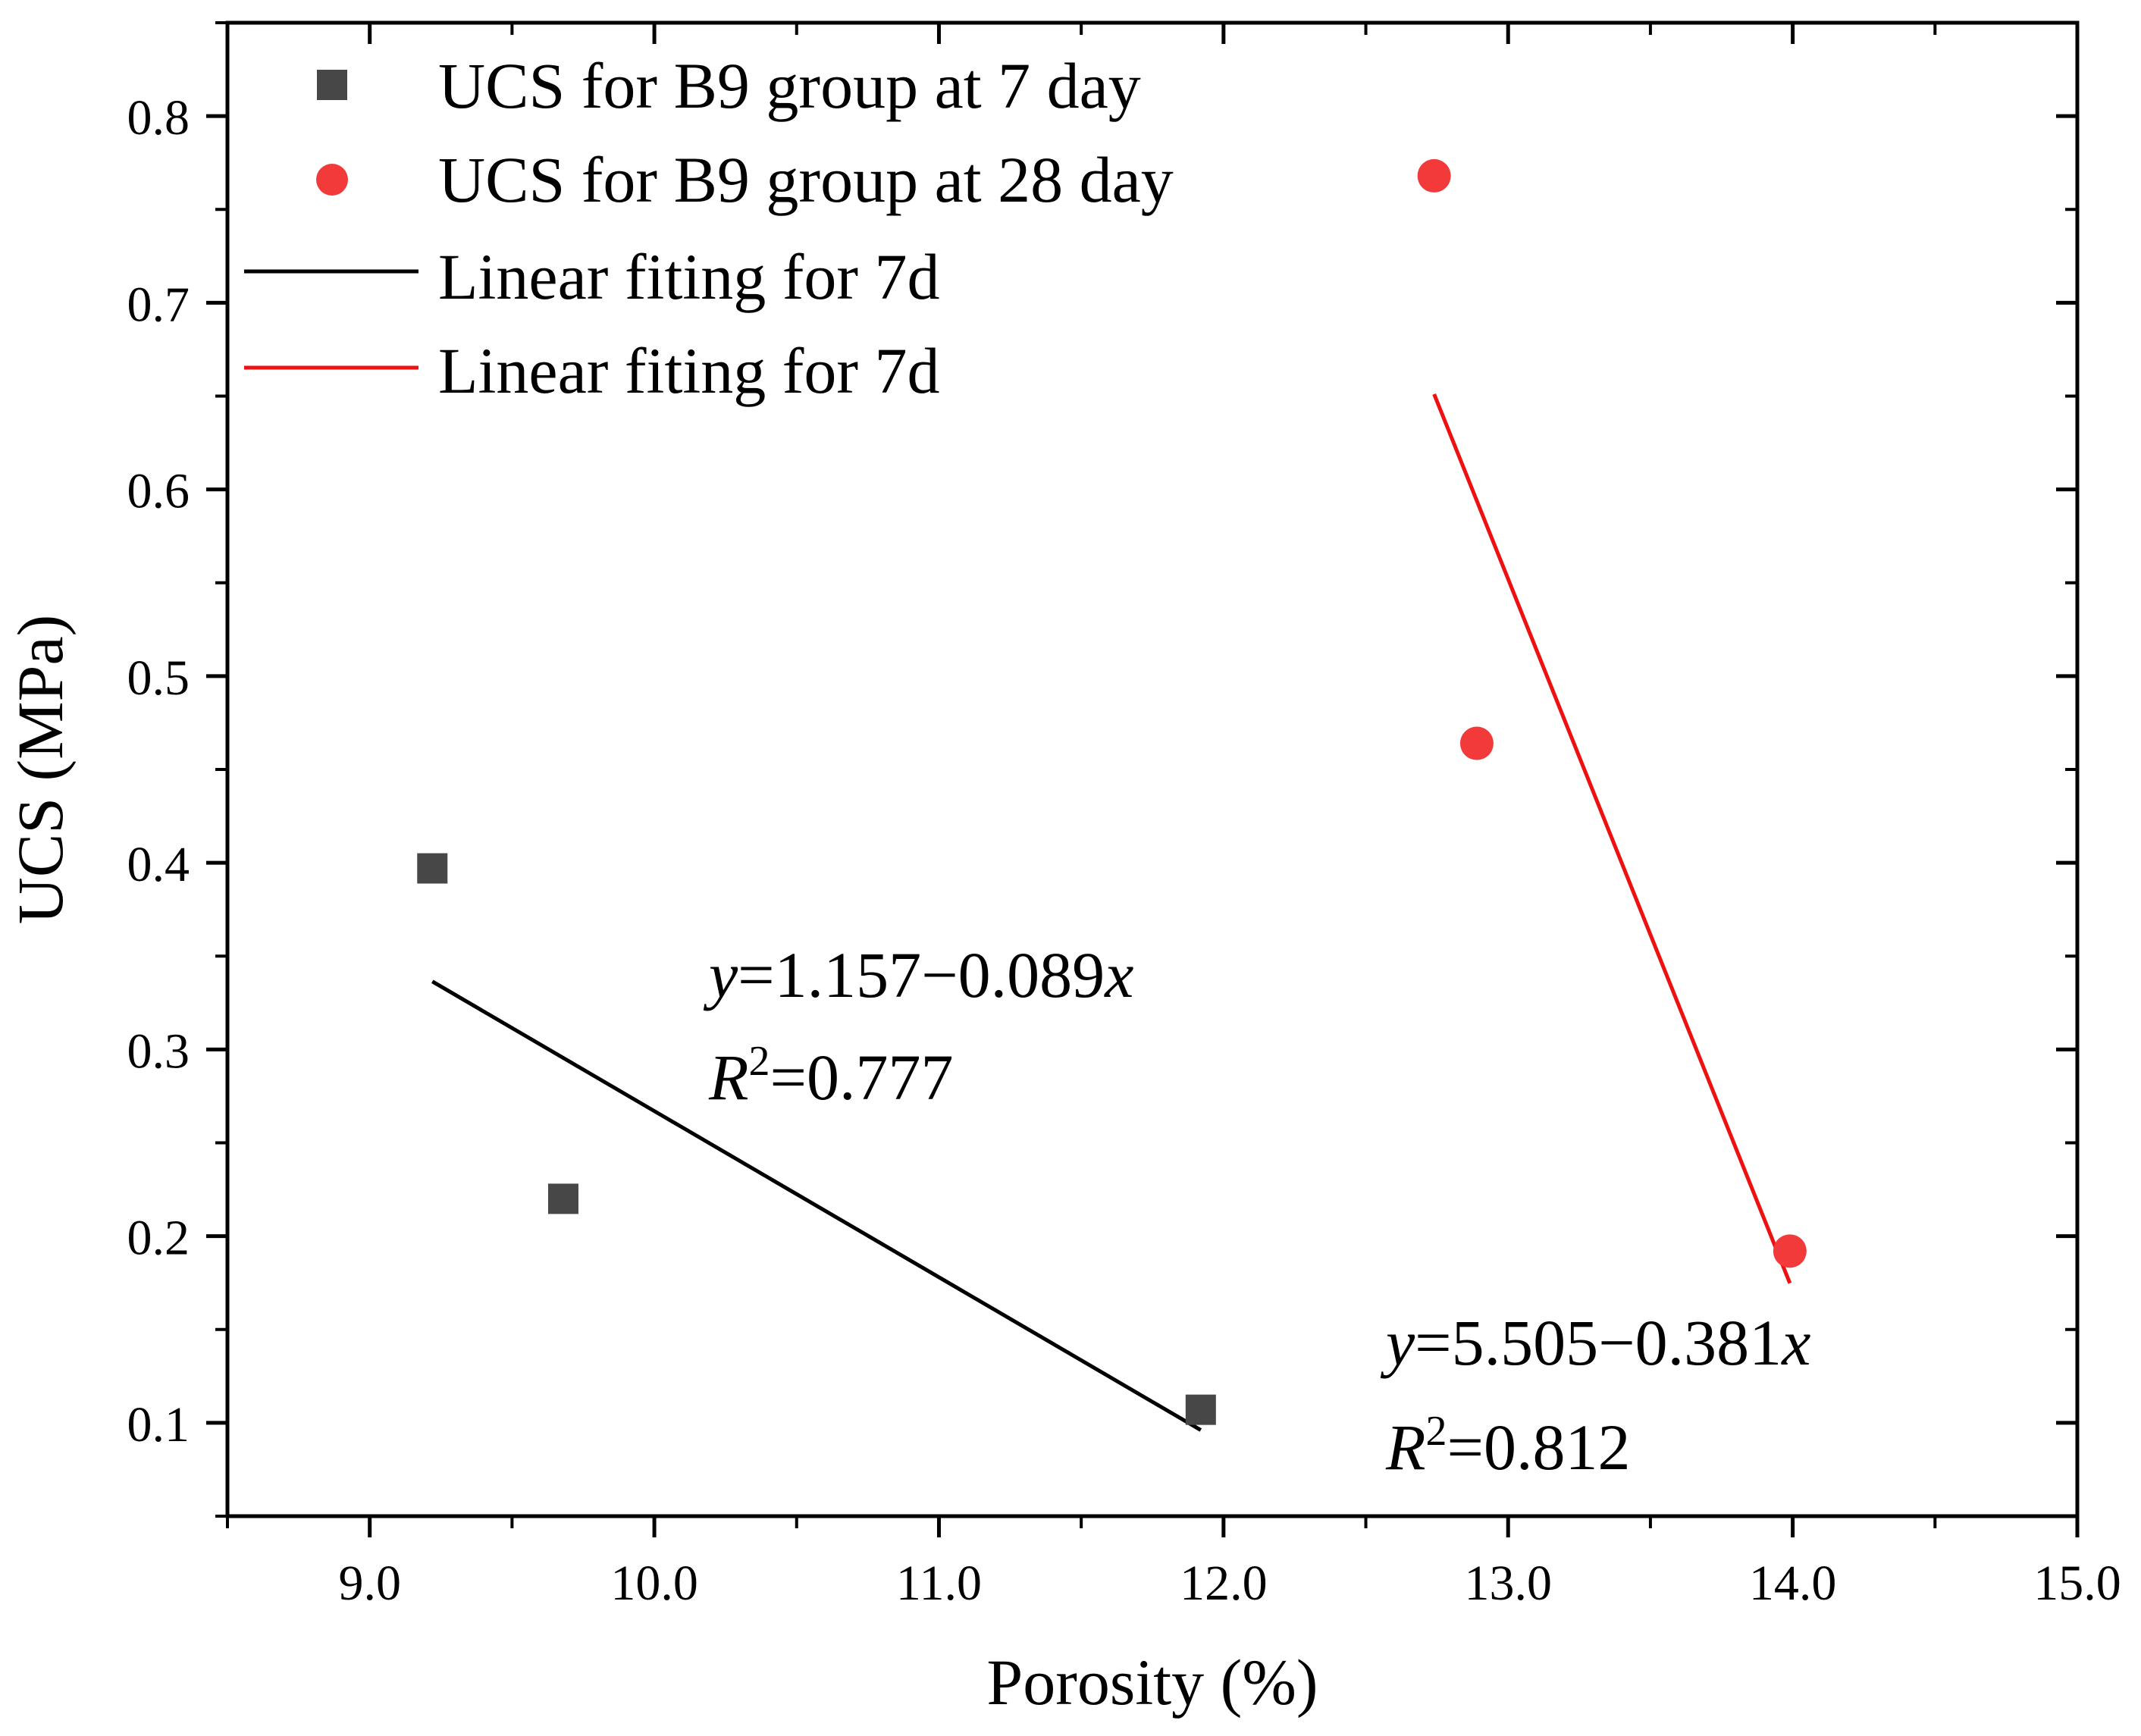 This screenshot has width=2141, height=1736. I want to click on y-tick-label: 0.6, so click(159, 492).